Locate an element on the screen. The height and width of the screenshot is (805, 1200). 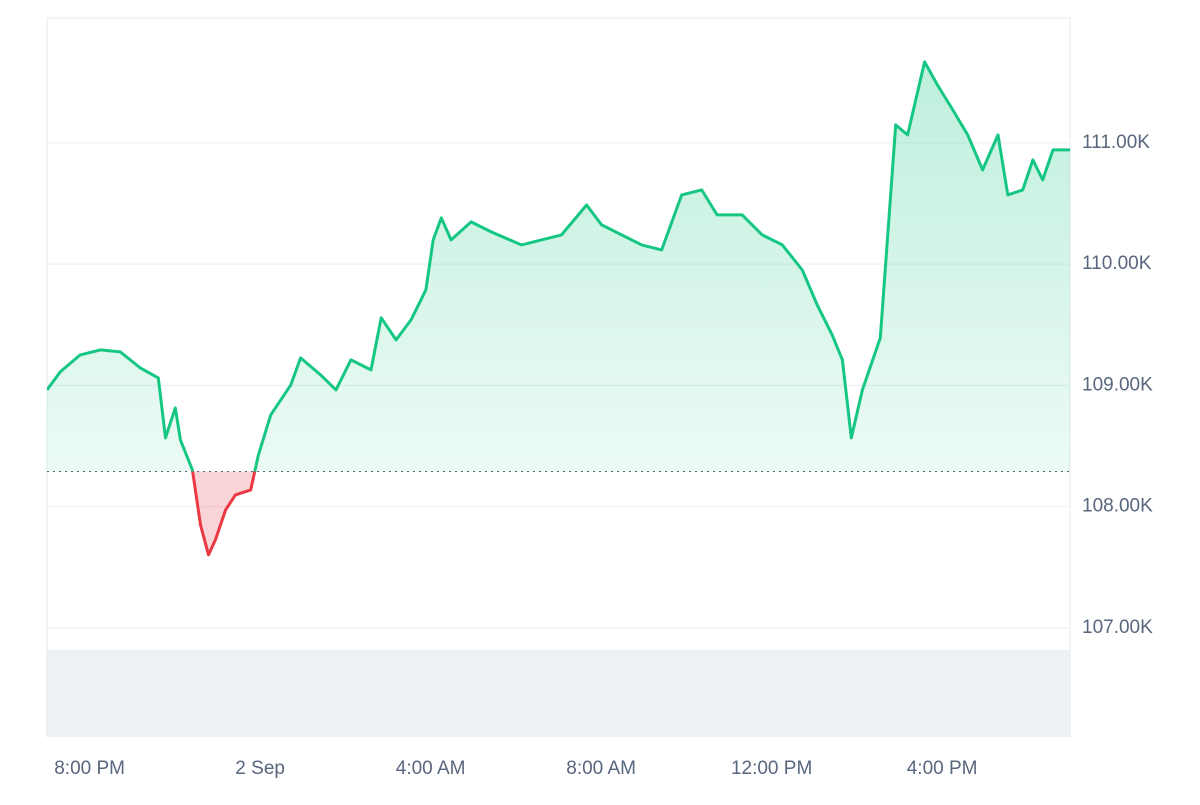
x-tick-label: 2 Sep is located at coordinates (260, 768).